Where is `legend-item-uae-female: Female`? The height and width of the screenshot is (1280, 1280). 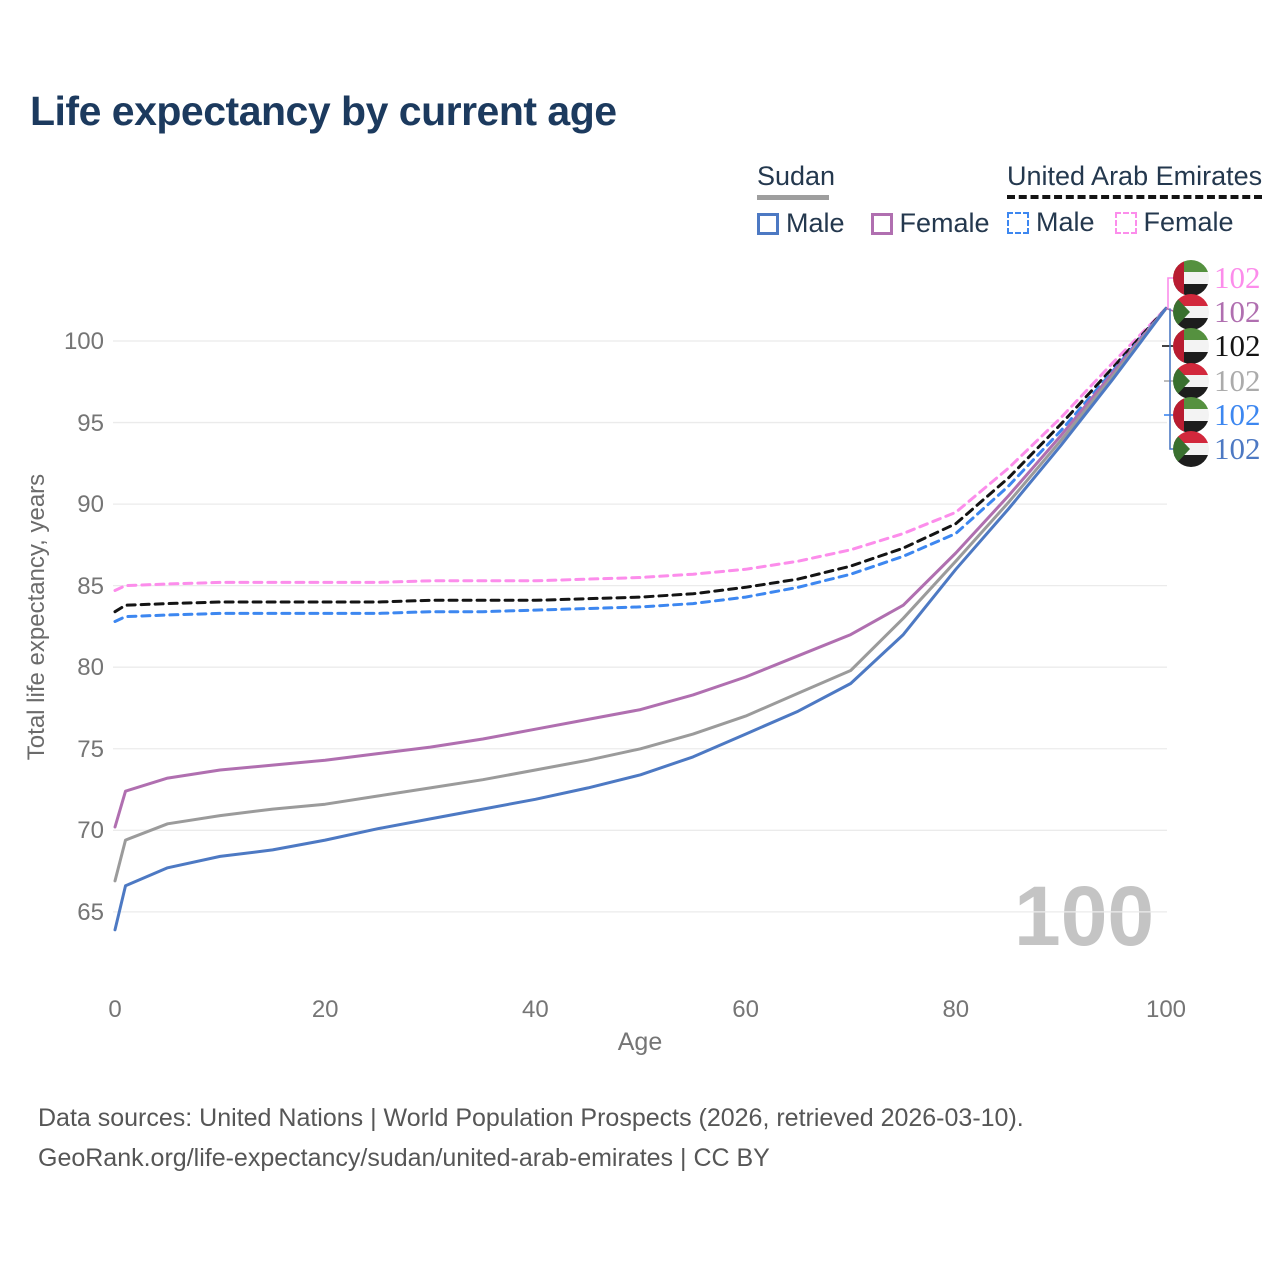 legend-item-uae-female: Female is located at coordinates (1174, 222).